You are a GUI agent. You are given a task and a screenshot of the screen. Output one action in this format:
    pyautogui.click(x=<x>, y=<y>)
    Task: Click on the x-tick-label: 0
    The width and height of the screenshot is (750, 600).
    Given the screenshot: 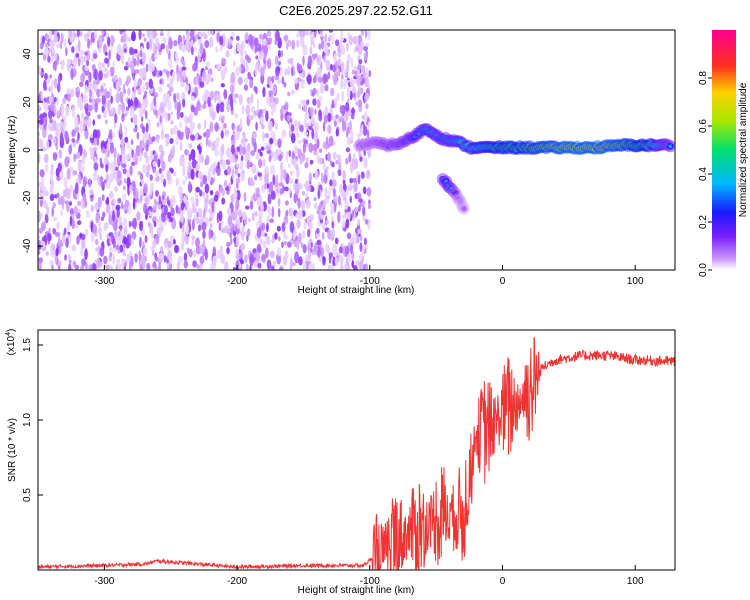 What is the action you would take?
    pyautogui.click(x=503, y=581)
    